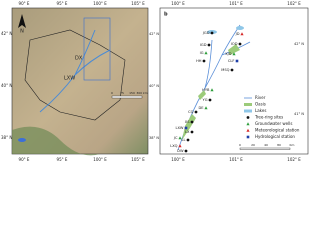  I want to click on place: LXW, so click(69, 79).